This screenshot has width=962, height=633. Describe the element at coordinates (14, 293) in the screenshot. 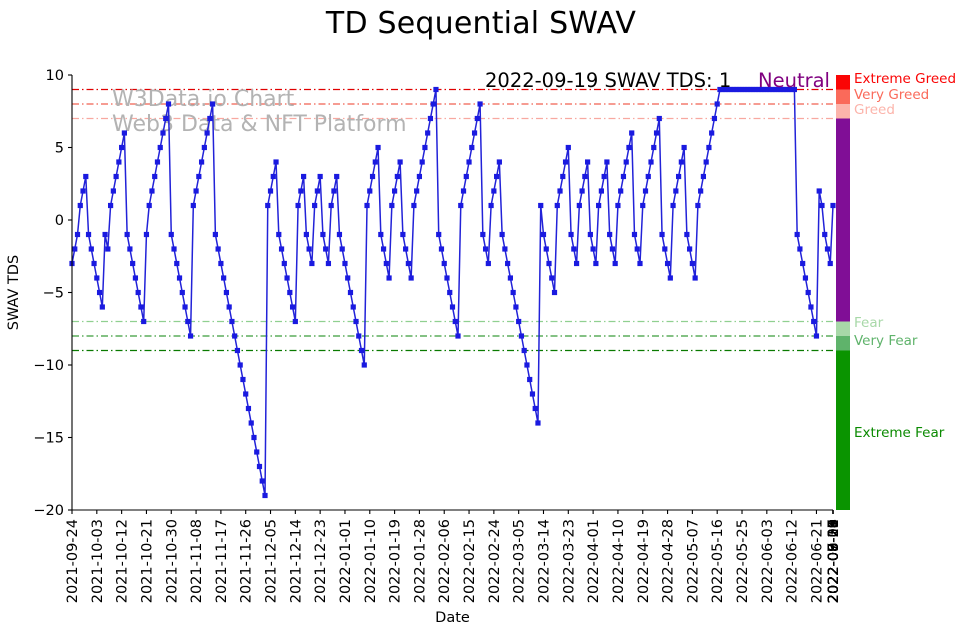

I see `y-axis-title: SWAV TDS` at that location.